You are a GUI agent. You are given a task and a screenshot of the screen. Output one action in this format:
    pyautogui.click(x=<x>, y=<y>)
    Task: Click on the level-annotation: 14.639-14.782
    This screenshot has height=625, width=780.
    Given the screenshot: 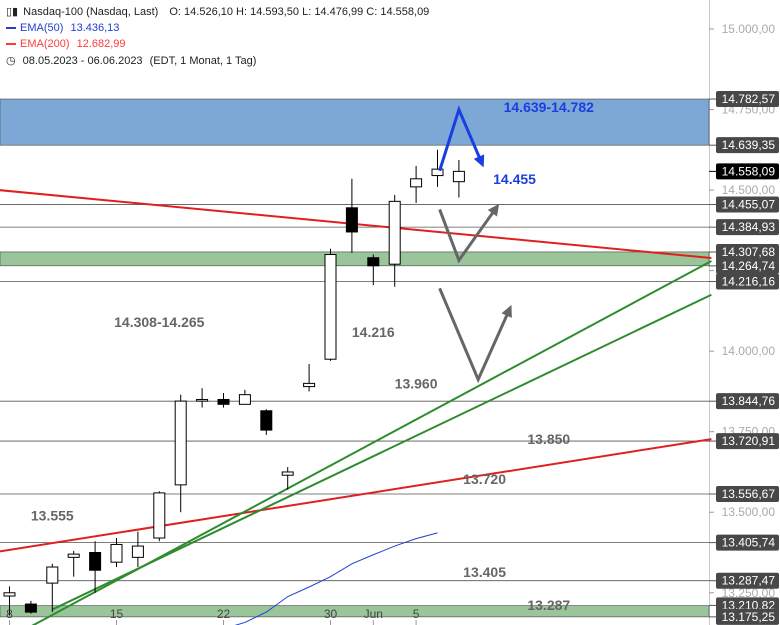 What is the action you would take?
    pyautogui.click(x=549, y=107)
    